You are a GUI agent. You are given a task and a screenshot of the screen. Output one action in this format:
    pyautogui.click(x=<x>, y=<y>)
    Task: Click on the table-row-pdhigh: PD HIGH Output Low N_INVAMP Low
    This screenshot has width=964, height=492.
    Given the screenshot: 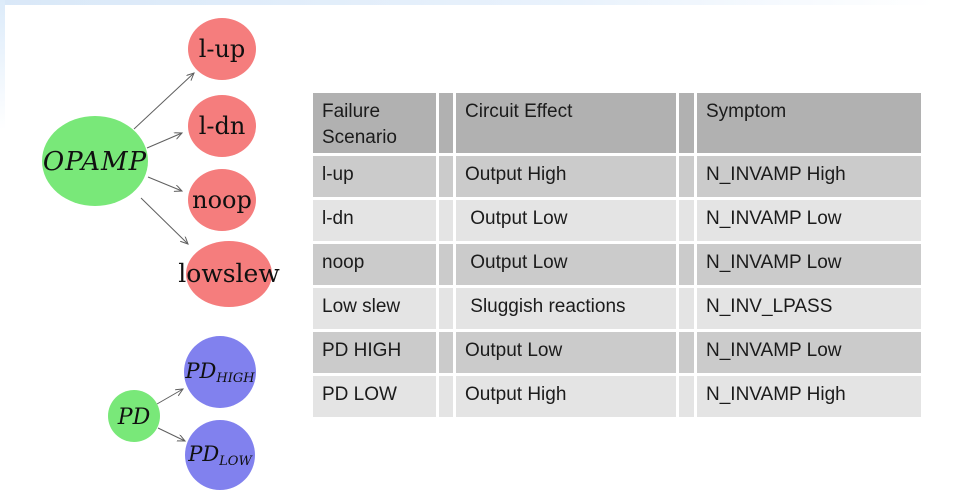 What is the action you would take?
    pyautogui.click(x=617, y=352)
    